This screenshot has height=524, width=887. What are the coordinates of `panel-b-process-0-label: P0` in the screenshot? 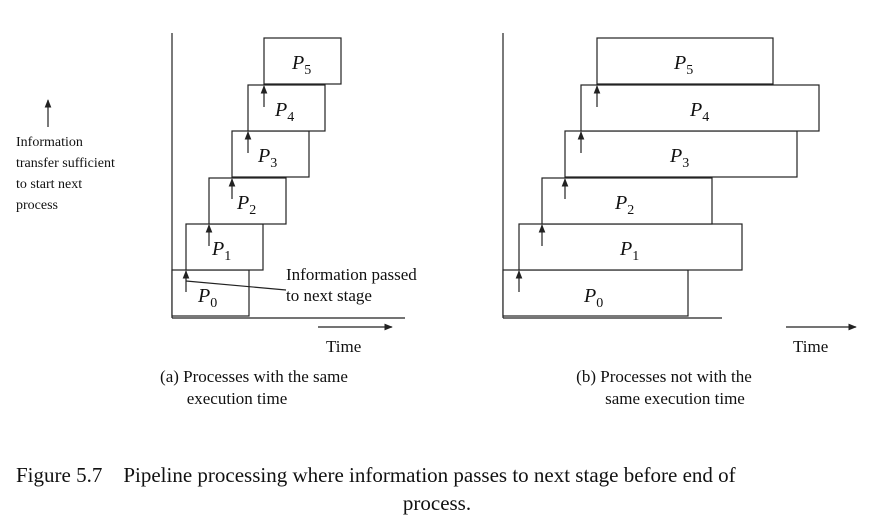 It's located at (593, 298).